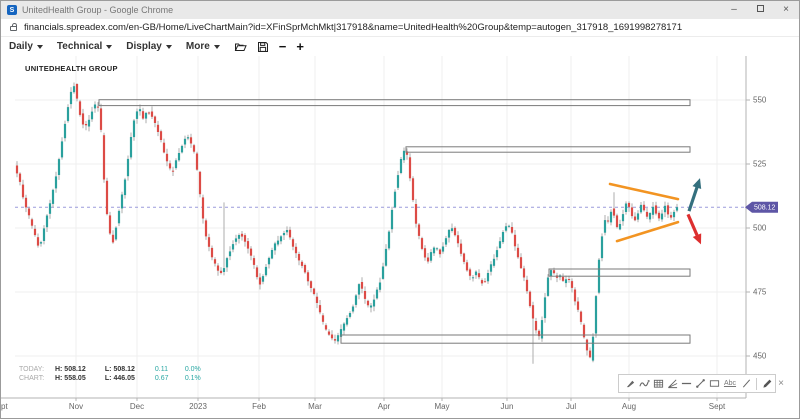 Image resolution: width=800 pixels, height=419 pixels. What do you see at coordinates (760, 356) in the screenshot?
I see `y-axis-label: 450` at bounding box center [760, 356].